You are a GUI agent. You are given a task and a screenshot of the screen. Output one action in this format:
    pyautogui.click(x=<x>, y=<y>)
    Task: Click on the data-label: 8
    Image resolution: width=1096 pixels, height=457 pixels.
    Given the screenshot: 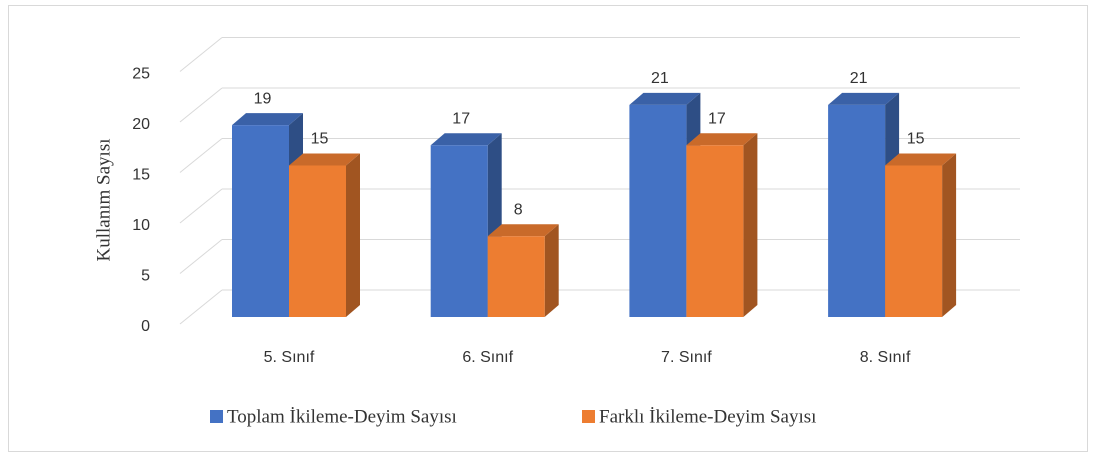 What is the action you would take?
    pyautogui.click(x=518, y=209)
    